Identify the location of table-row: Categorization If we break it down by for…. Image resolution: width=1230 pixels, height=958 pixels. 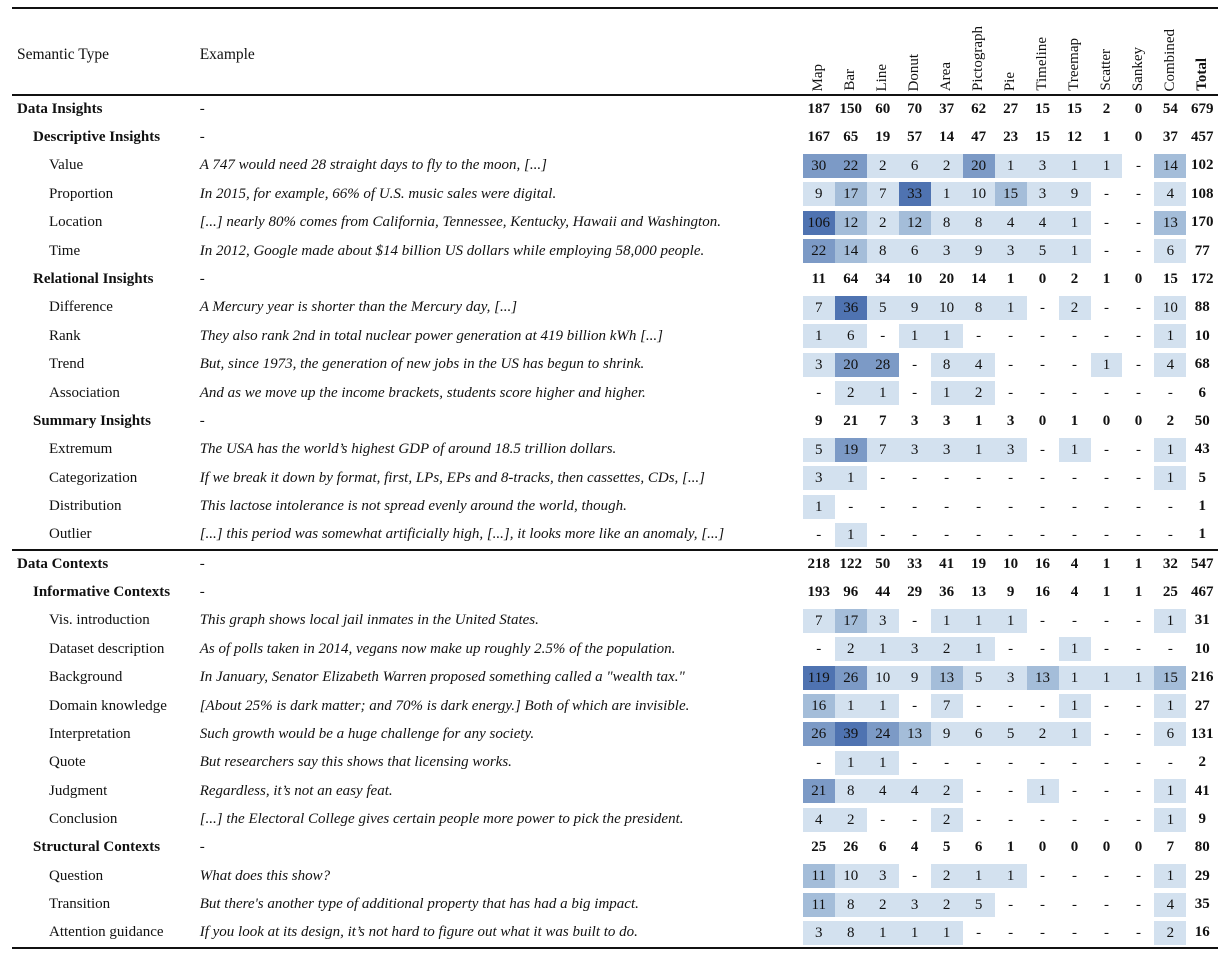
(615, 478).